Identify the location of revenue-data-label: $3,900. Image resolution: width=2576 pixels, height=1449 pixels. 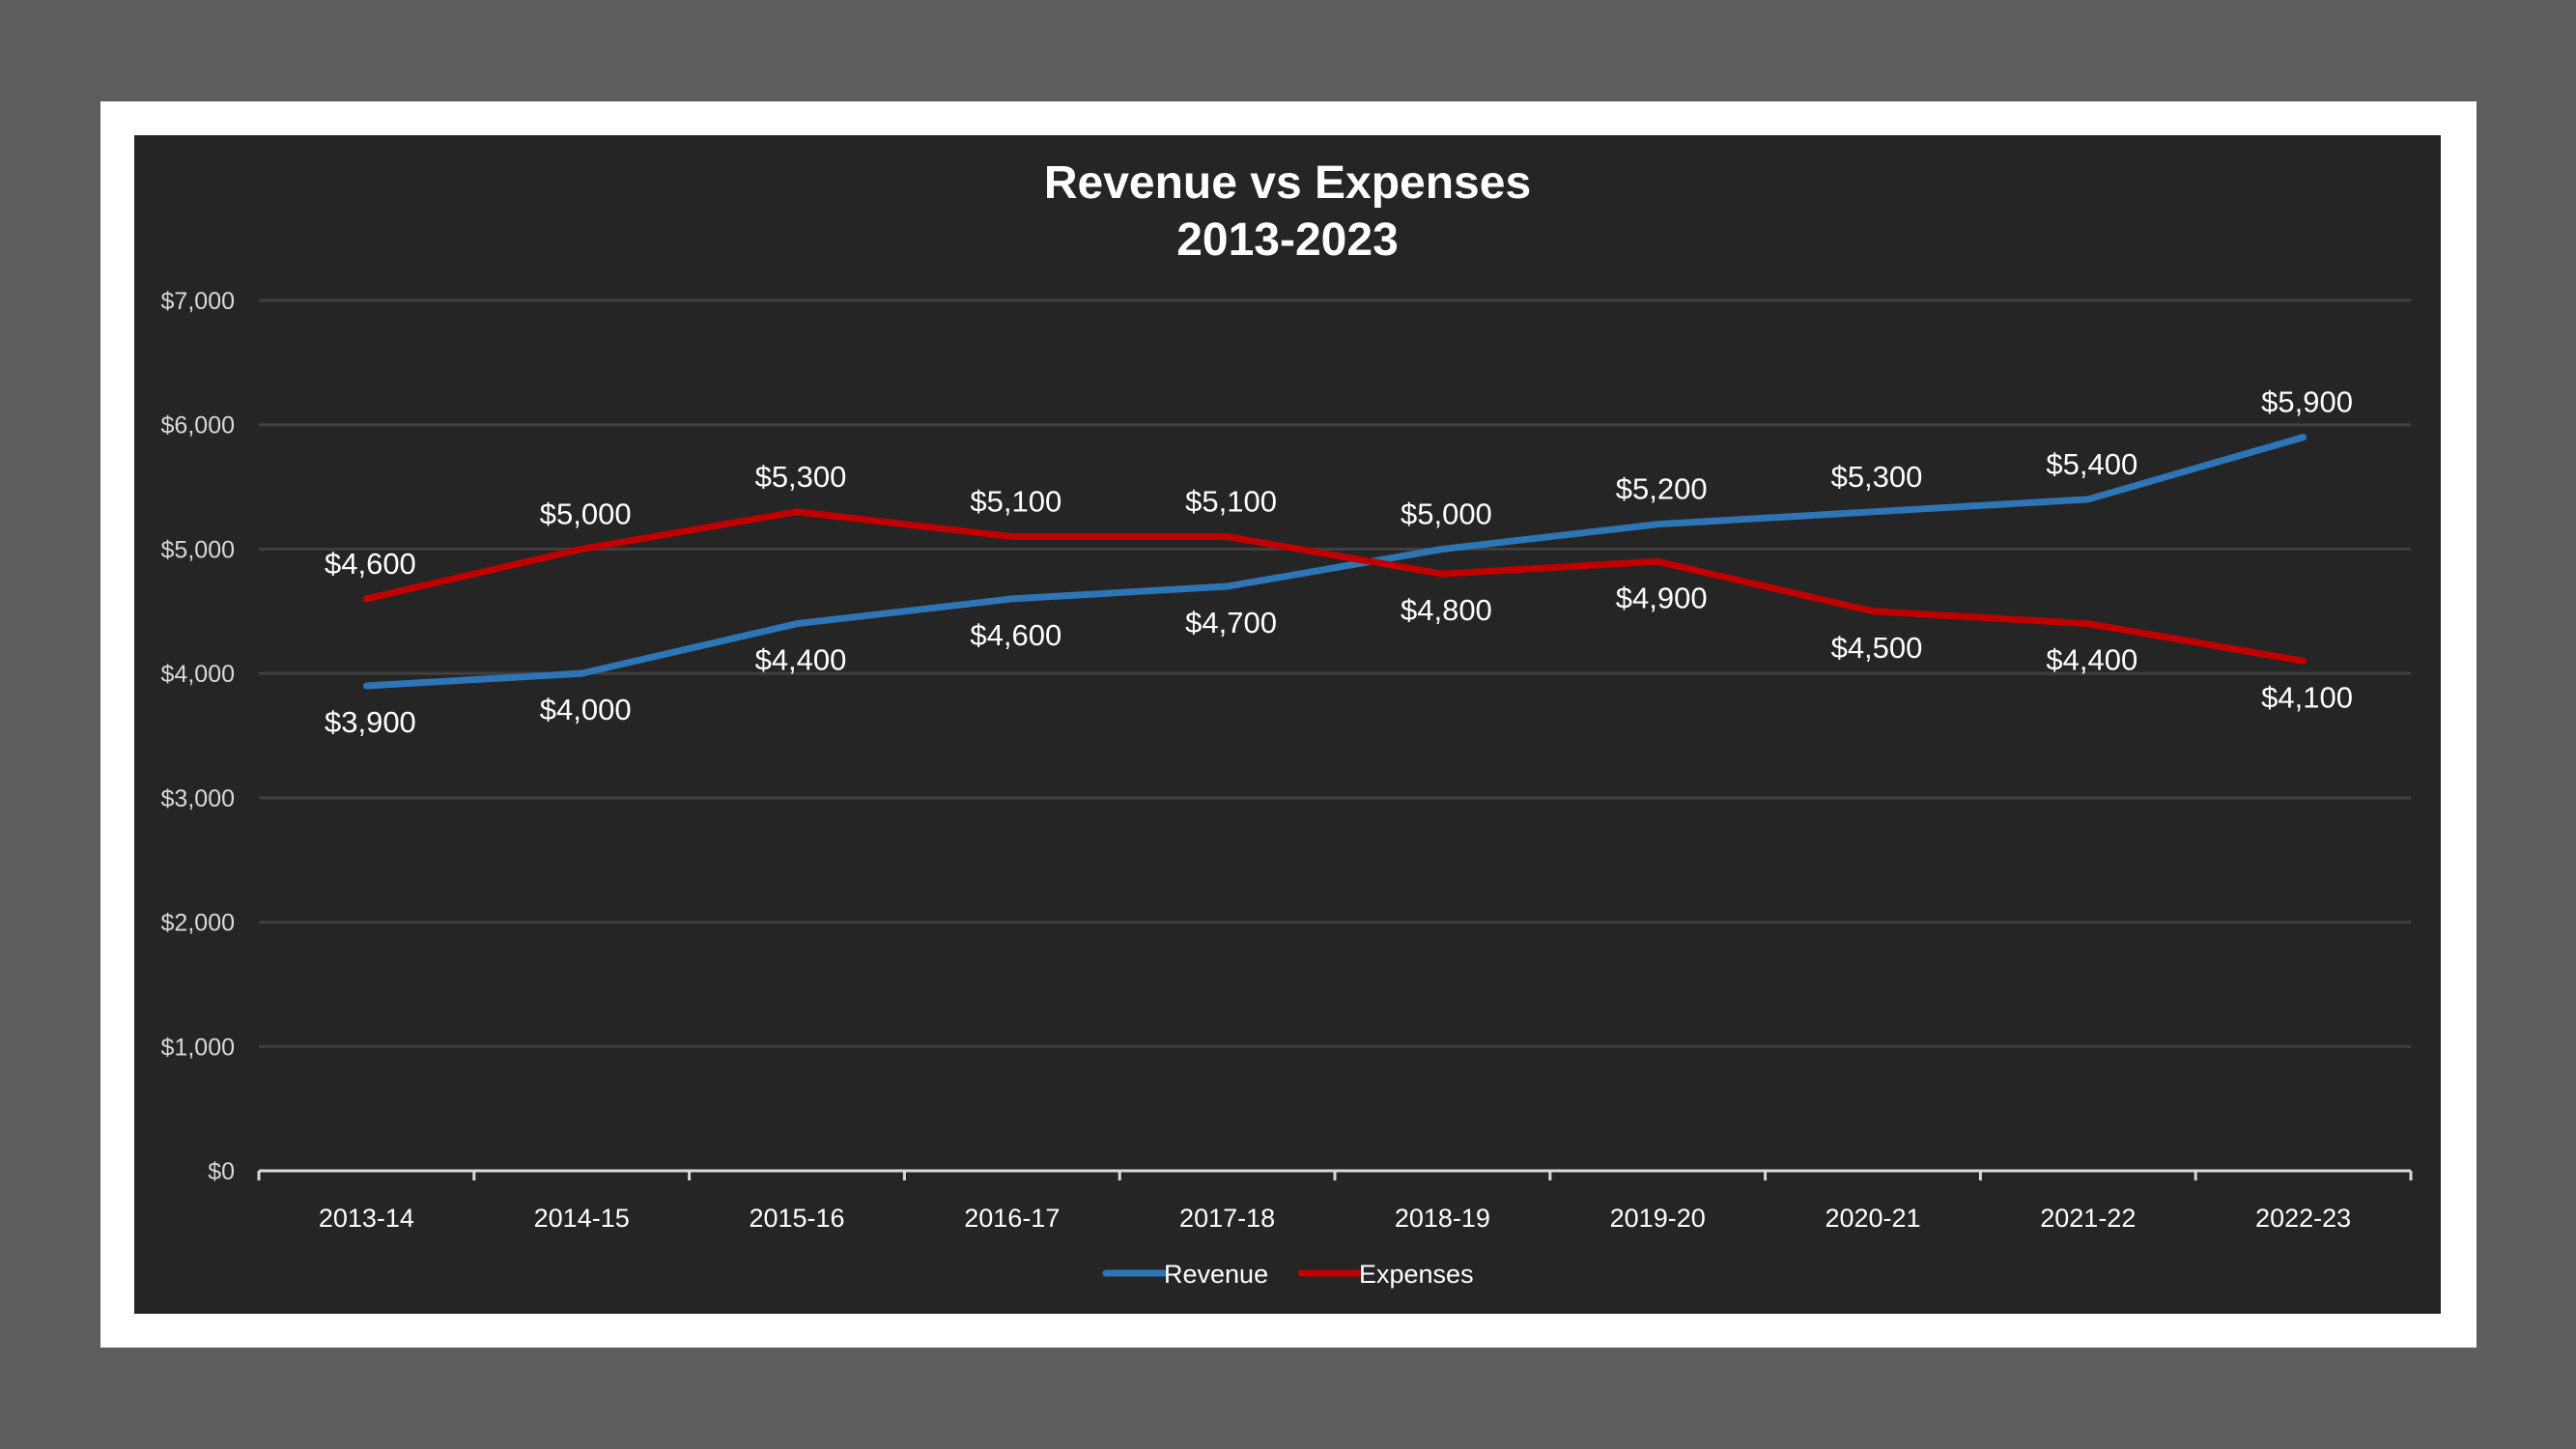
(370, 722).